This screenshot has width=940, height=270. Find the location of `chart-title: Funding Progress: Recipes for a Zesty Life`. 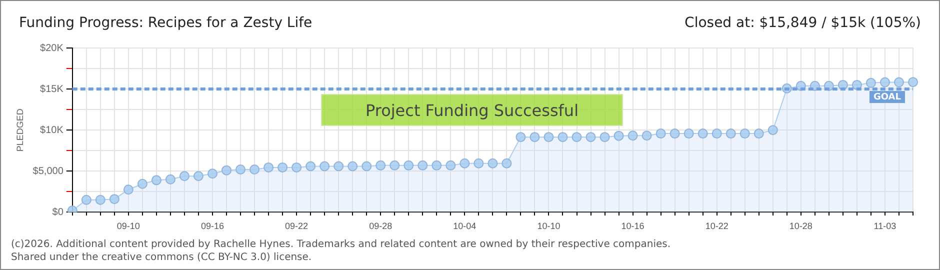

chart-title: Funding Progress: Recipes for a Zesty Life is located at coordinates (165, 23).